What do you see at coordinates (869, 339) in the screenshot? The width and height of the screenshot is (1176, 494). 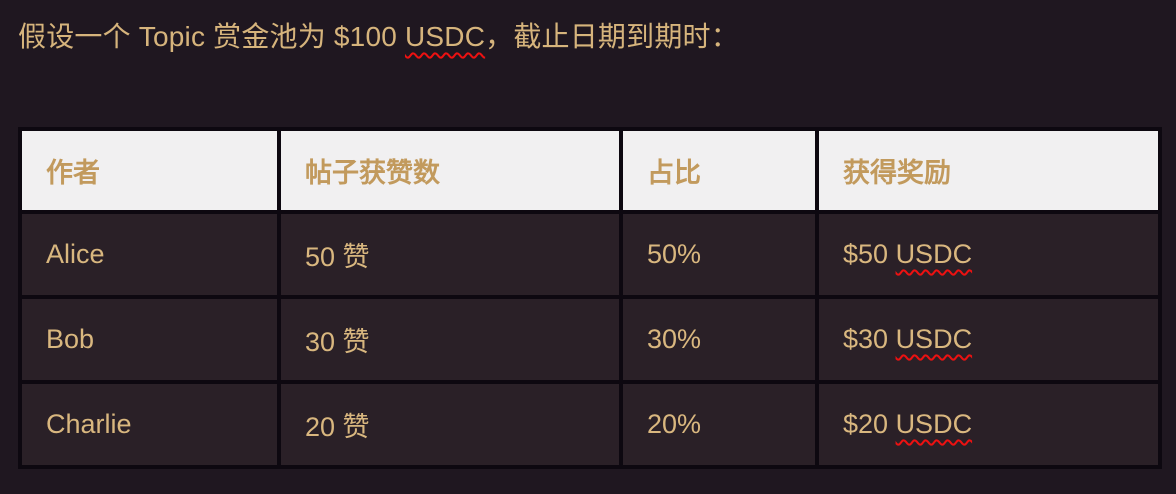 I see `reward-amount: $30` at bounding box center [869, 339].